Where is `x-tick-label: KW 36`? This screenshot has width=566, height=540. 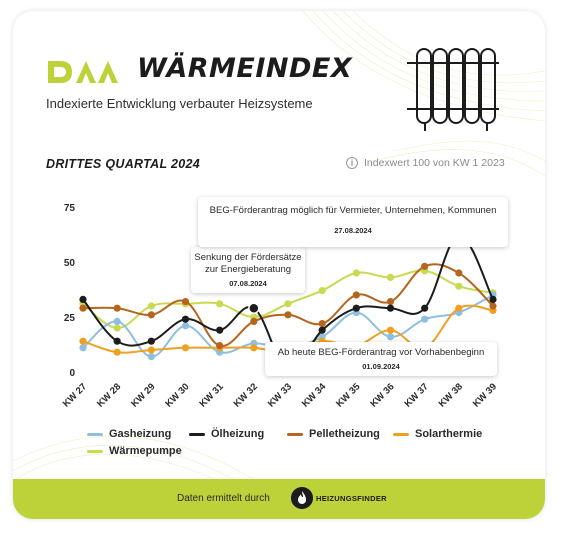
x-tick-label: KW 36 is located at coordinates (382, 395).